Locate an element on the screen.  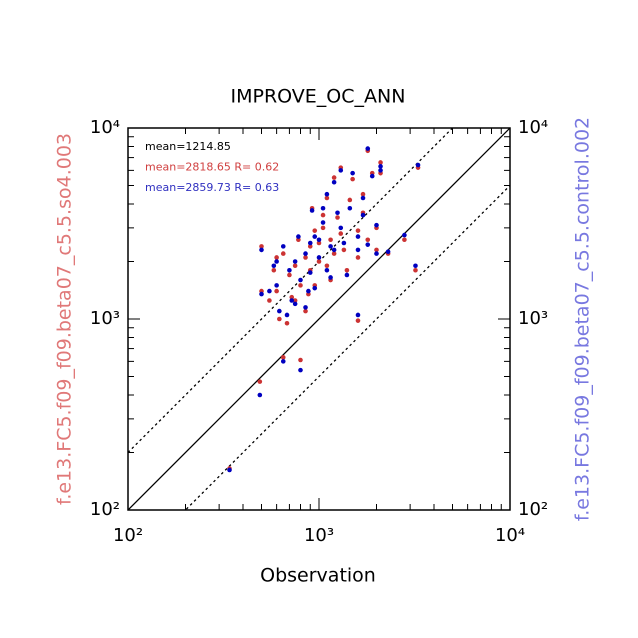
chart-title: IMPROVE_OC_ANN is located at coordinates (318, 97).